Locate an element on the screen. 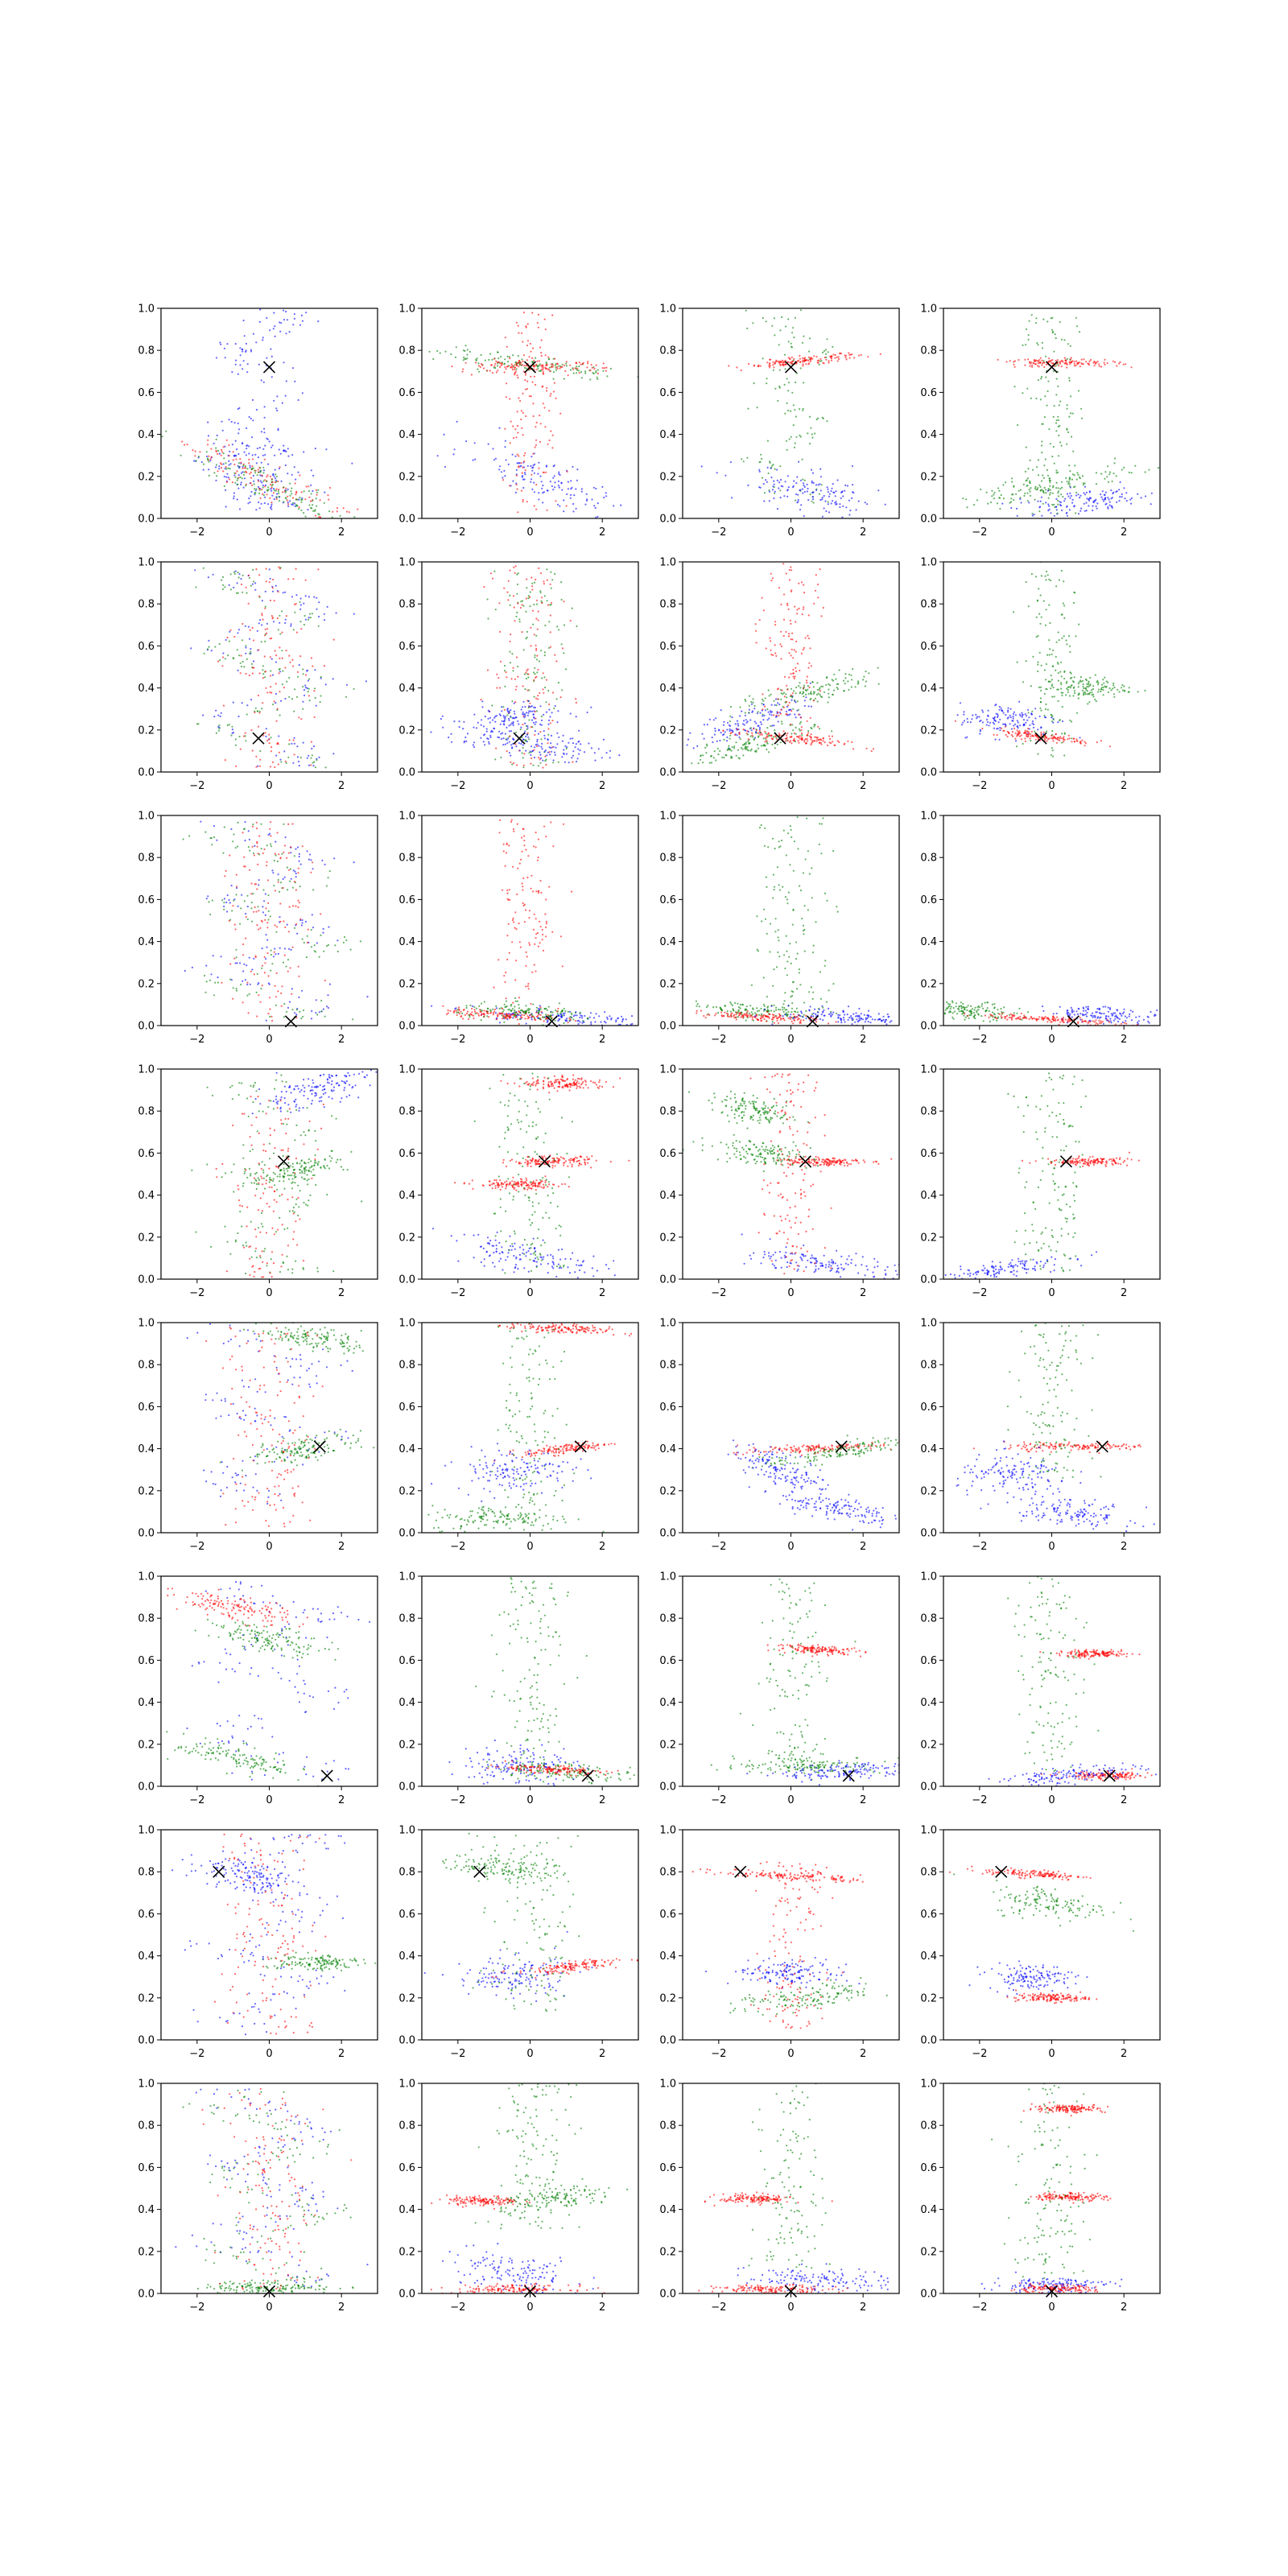 This screenshot has width=1288, height=2576. y-tick-label: 0.6 is located at coordinates (928, 647).